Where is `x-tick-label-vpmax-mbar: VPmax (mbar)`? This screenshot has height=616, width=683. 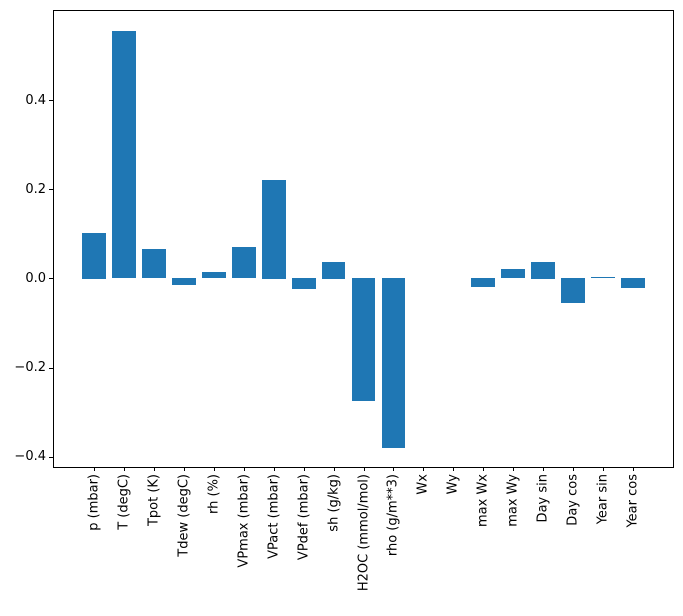 x-tick-label-vpmax-mbar: VPmax (mbar) is located at coordinates (244, 521).